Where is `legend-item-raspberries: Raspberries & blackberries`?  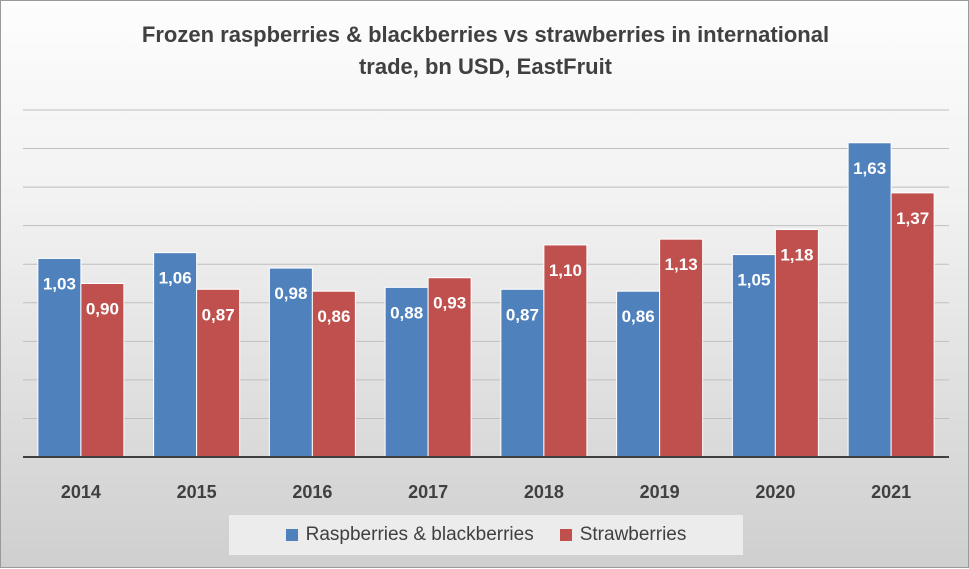
legend-item-raspberries: Raspberries & blackberries is located at coordinates (409, 535).